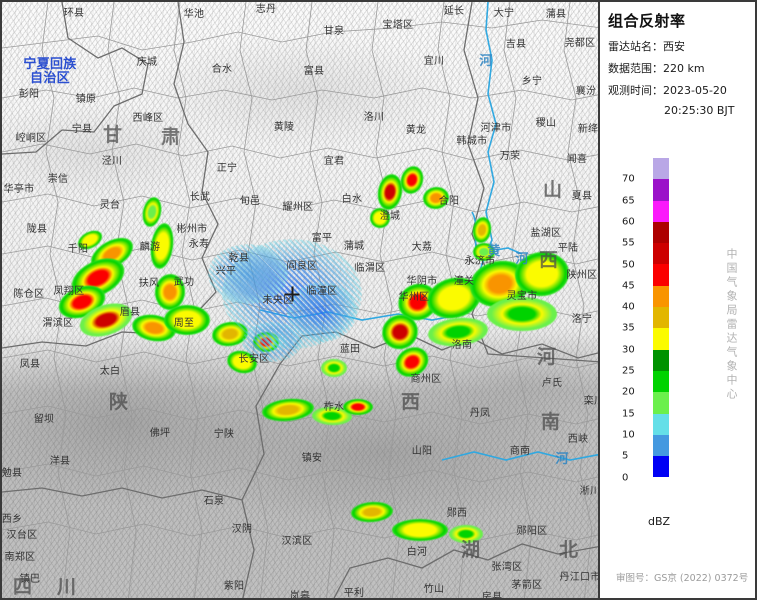  I want to click on colorbar-tick-40: 40, so click(628, 307).